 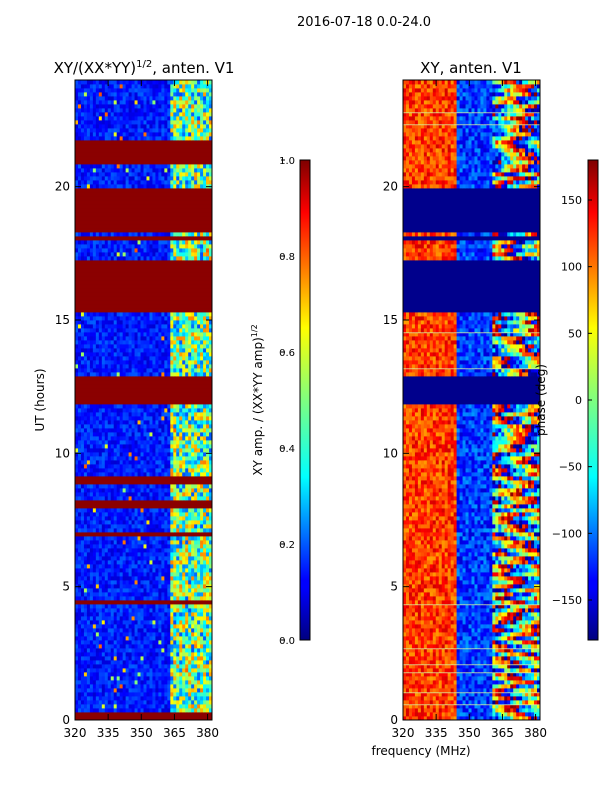 What do you see at coordinates (193, 68) in the screenshot?
I see `left-title-tail: , anten. V1` at bounding box center [193, 68].